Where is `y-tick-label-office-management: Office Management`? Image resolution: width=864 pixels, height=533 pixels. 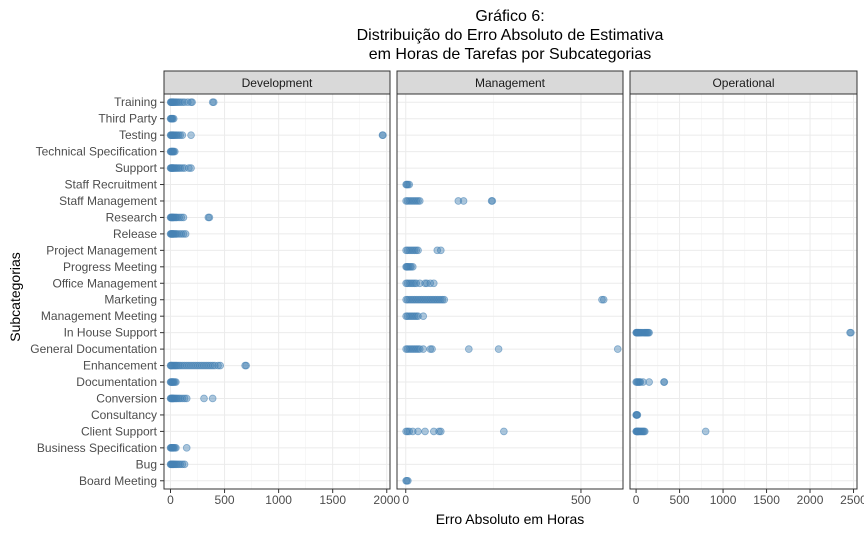
y-tick-label-office-management: Office Management is located at coordinates (104, 283).